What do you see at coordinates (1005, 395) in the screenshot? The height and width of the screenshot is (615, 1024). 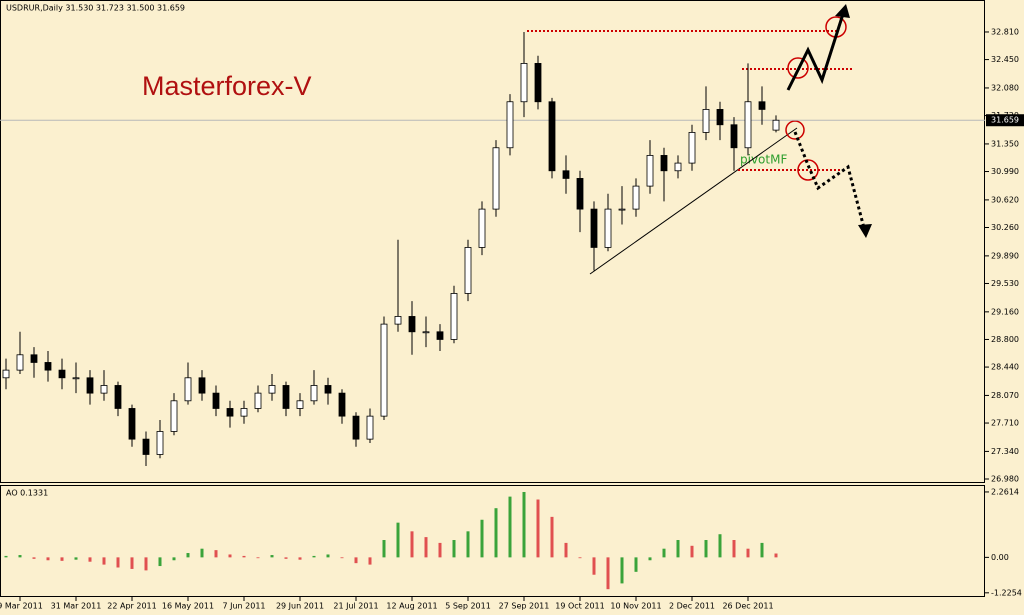 I see `y-tick-label: 28.070` at bounding box center [1005, 395].